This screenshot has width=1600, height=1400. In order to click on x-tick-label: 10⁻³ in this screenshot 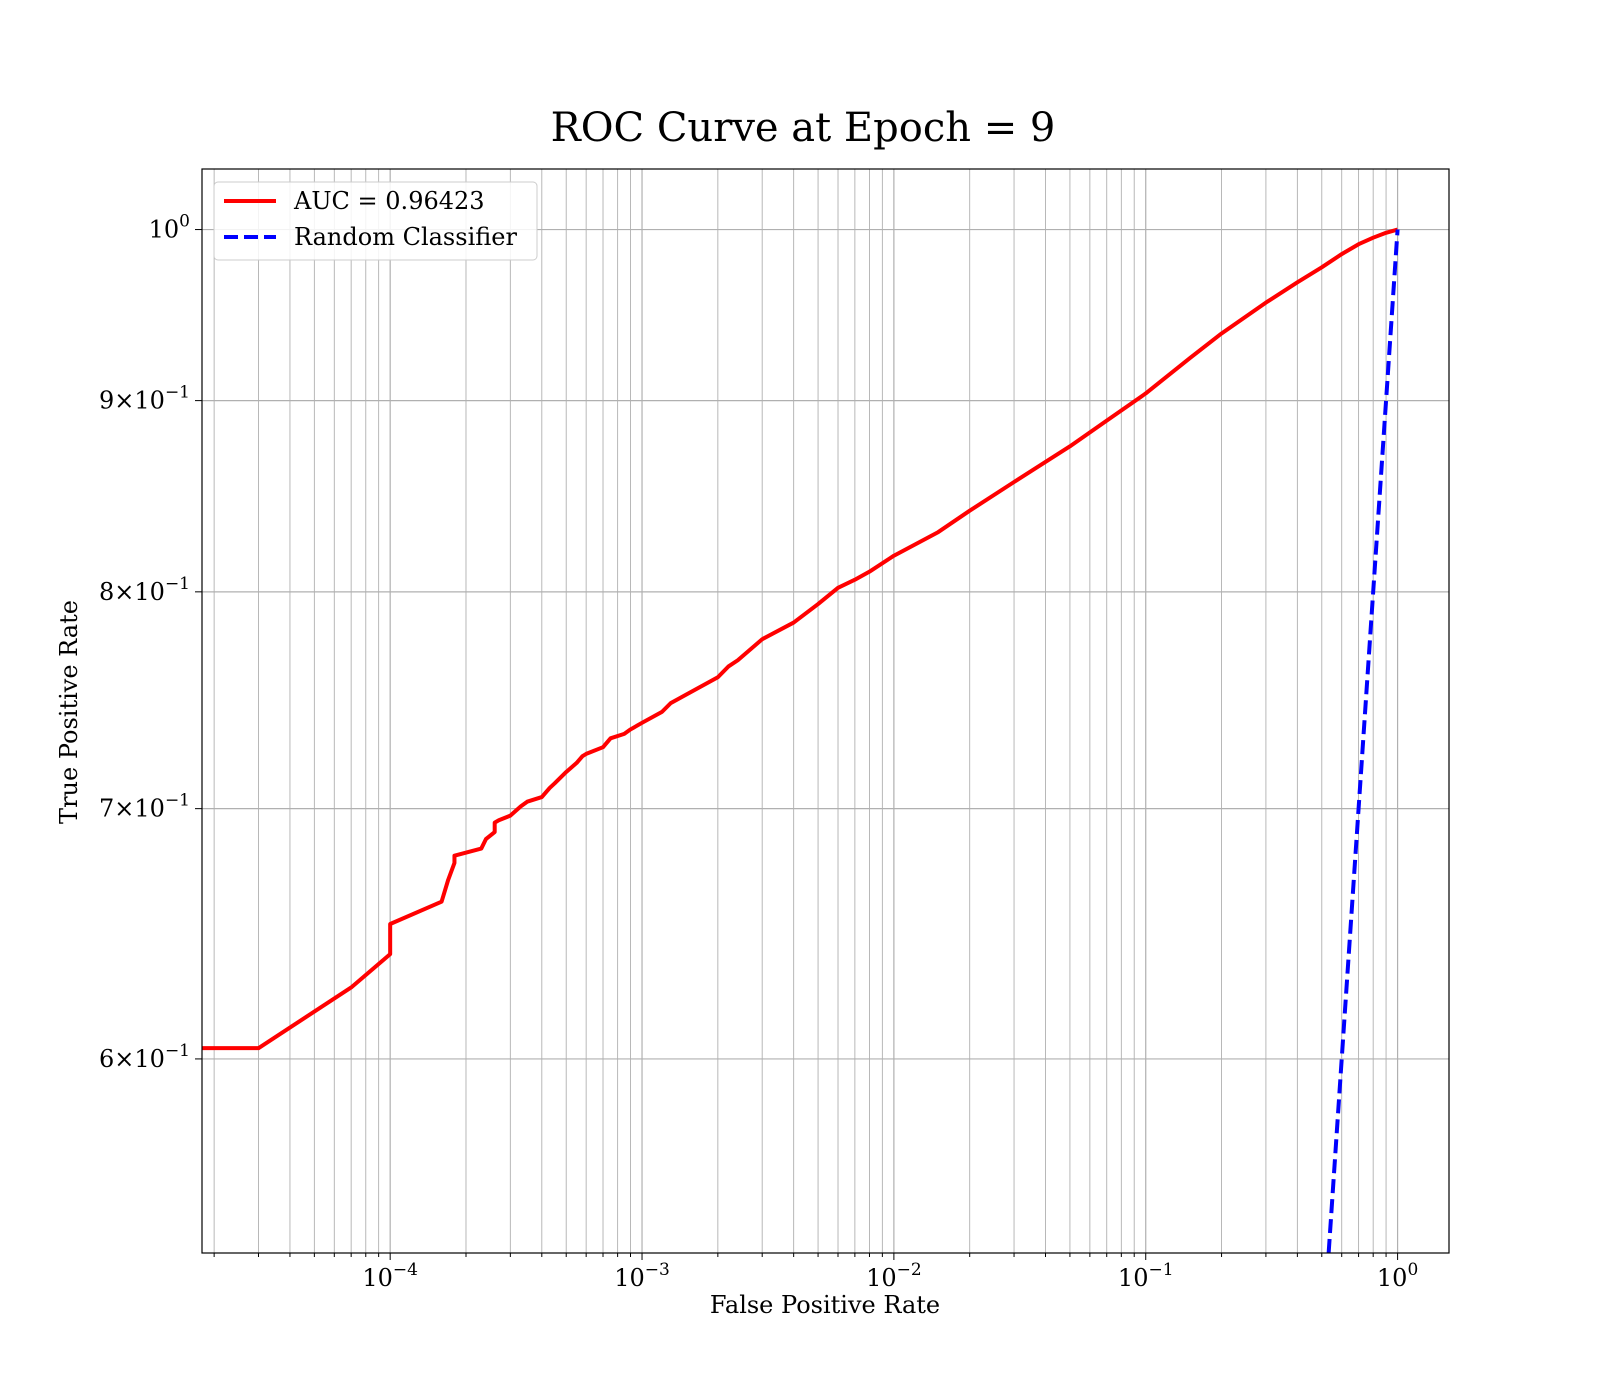, I will do `click(642, 1276)`.